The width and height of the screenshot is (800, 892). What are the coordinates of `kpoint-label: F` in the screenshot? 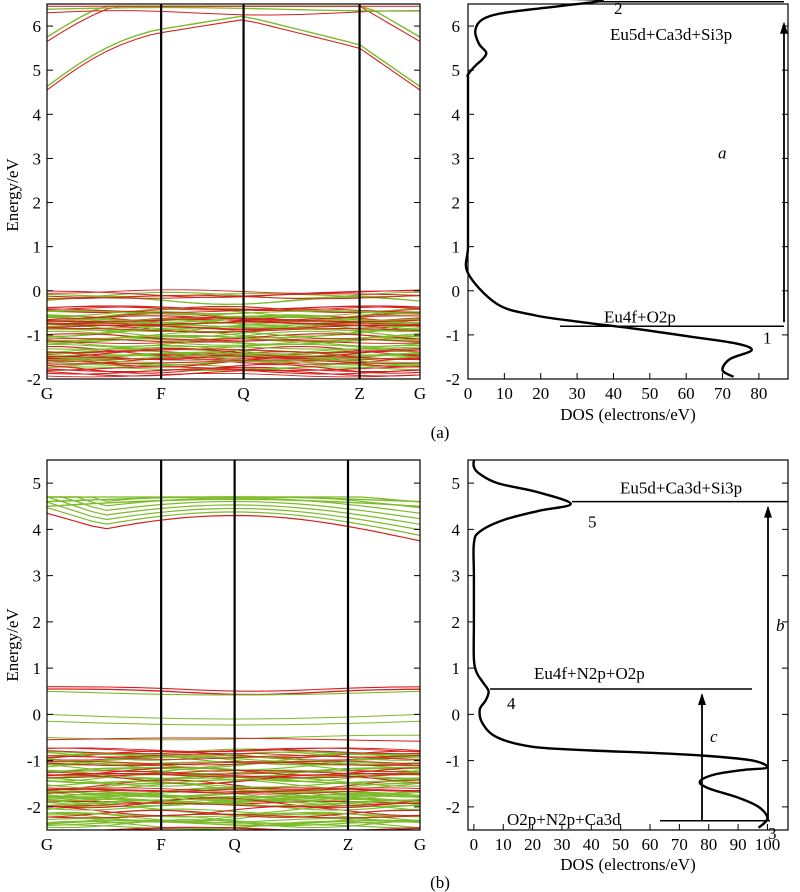 It's located at (160, 844).